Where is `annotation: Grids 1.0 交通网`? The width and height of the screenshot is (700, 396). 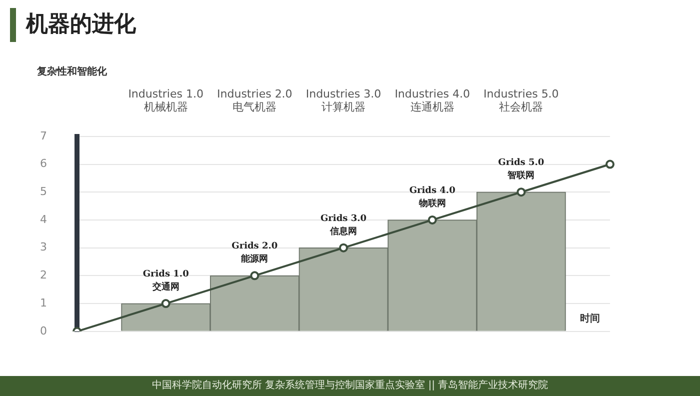
annotation: Grids 1.0 交通网 is located at coordinates (165, 281).